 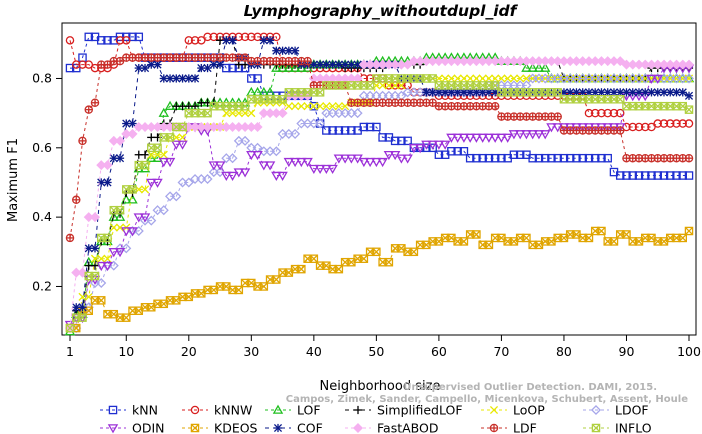 I want to click on legend-marker-knn, so click(x=113, y=410).